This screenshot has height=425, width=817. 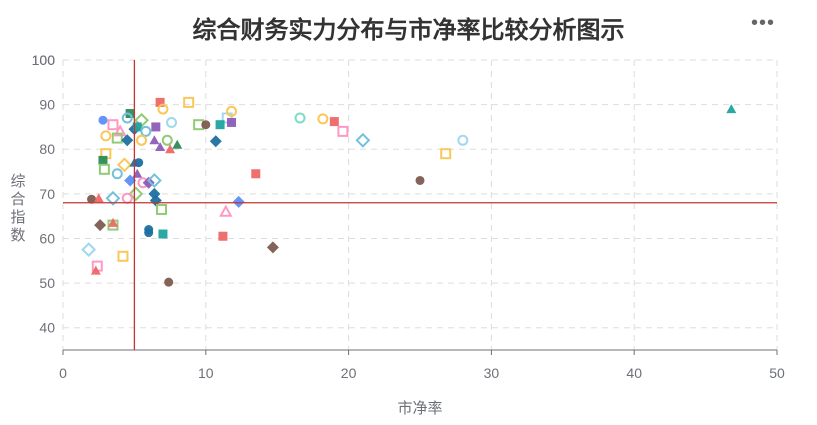 What do you see at coordinates (47, 283) in the screenshot?
I see `y-tick-label: 50` at bounding box center [47, 283].